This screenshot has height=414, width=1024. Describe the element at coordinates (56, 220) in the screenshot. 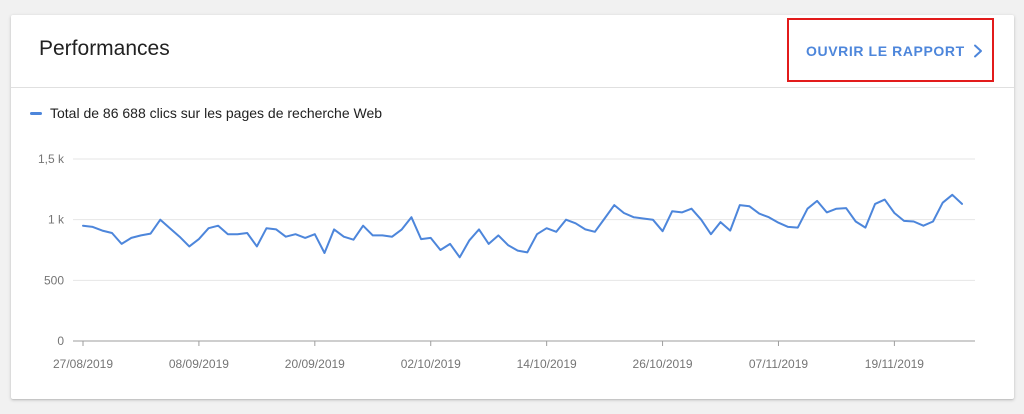

I see `y-tick-label: 1 k` at that location.